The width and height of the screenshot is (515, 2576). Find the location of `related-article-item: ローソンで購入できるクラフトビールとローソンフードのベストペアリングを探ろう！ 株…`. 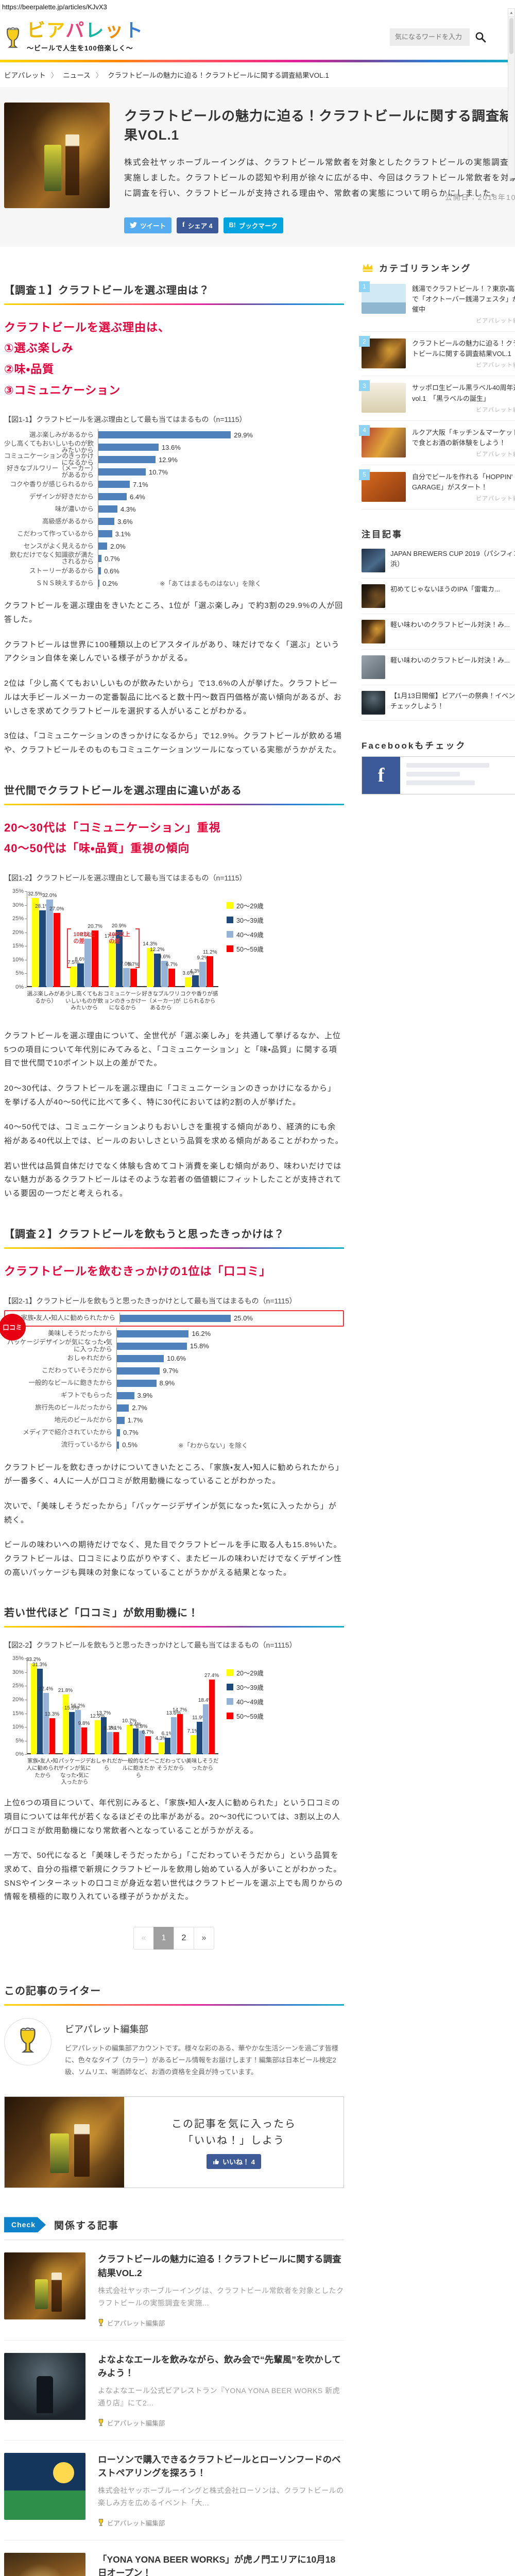

related-article-item: ローソンで購入できるクラフトビールとローソンフードのベストペアリングを探ろう！ 株… is located at coordinates (174, 2490).